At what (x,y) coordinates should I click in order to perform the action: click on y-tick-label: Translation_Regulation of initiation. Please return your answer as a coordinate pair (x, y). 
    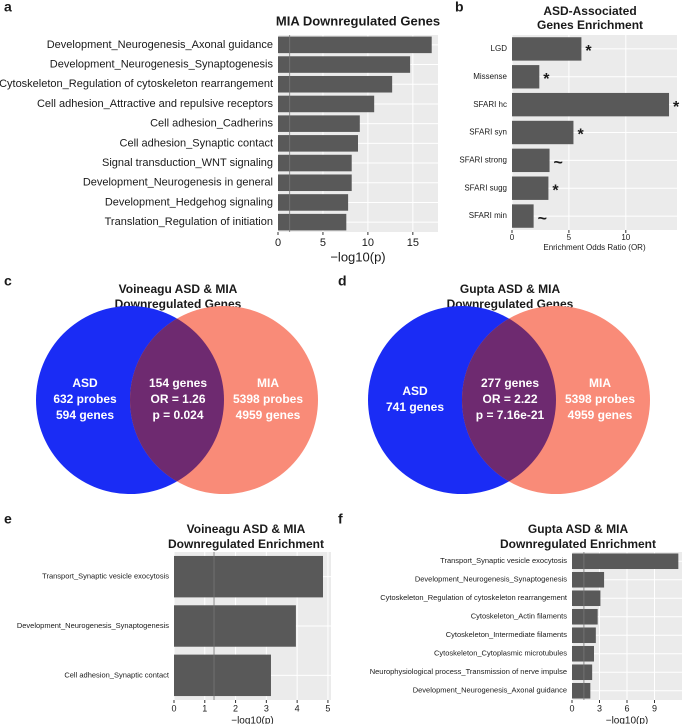
    Looking at the image, I should click on (189, 222).